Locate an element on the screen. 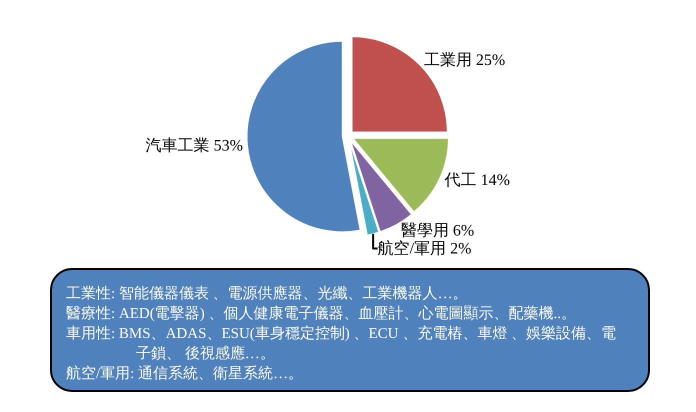  slice-label: 汽車工業 53% is located at coordinates (194, 145).